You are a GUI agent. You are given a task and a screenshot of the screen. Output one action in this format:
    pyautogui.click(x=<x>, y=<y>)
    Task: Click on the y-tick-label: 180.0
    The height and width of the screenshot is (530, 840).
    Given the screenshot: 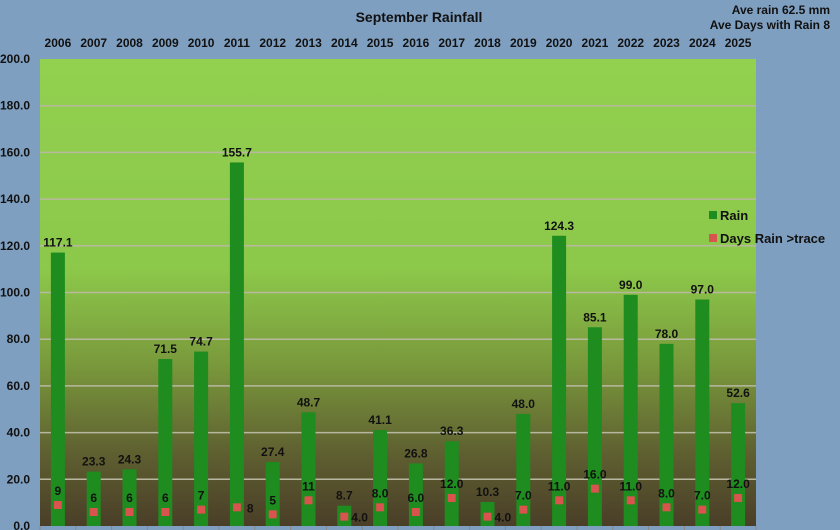 What is the action you would take?
    pyautogui.click(x=15, y=106)
    